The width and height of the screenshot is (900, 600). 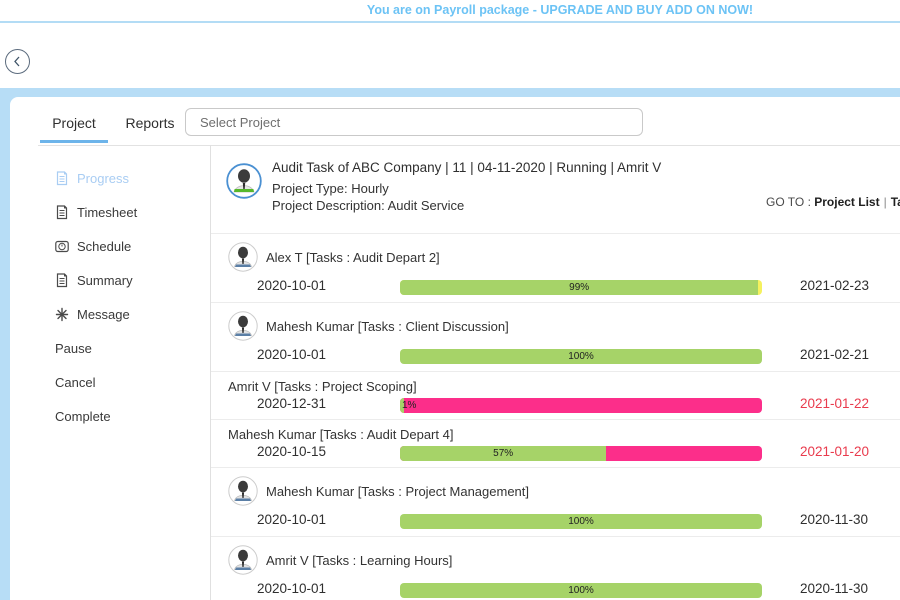 What do you see at coordinates (895, 202) in the screenshot?
I see `goto-tasks-link: Tasks Pe` at bounding box center [895, 202].